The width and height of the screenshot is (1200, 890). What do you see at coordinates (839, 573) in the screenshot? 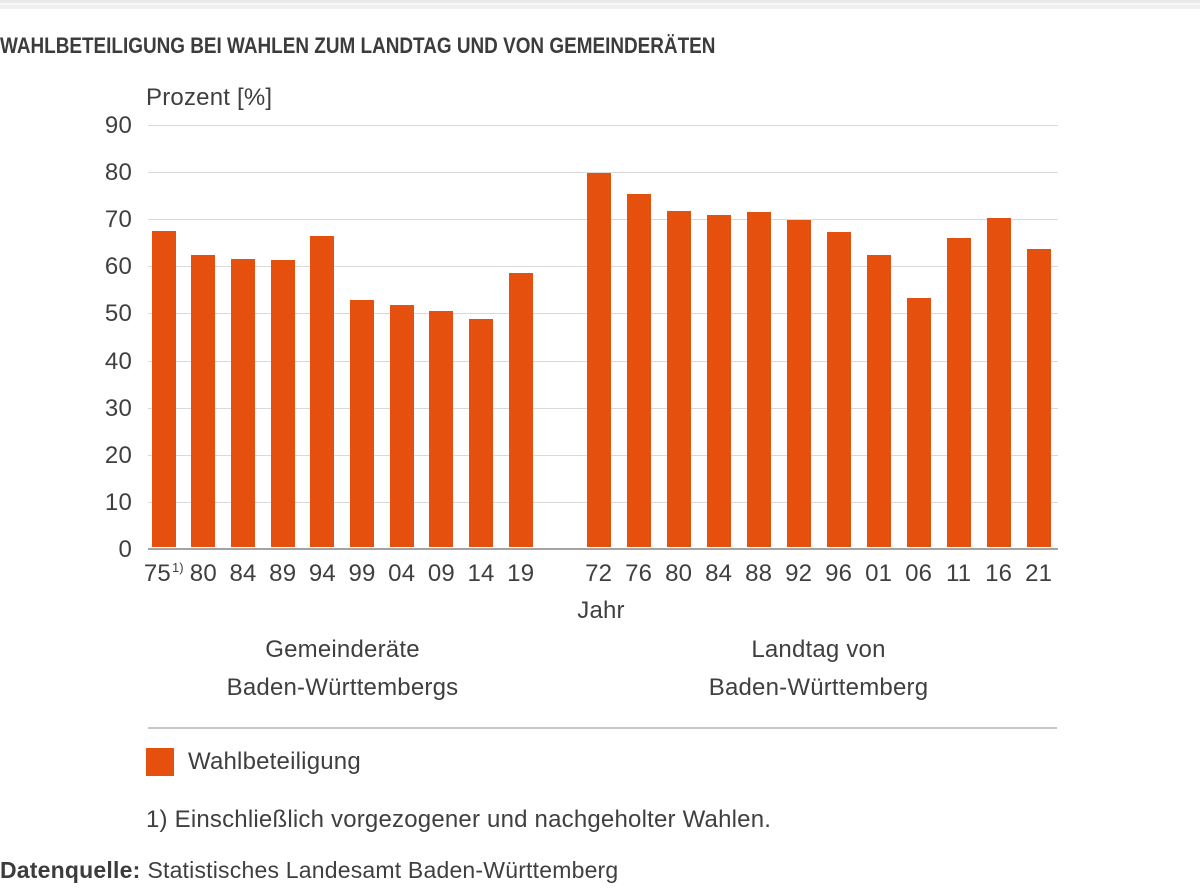
I see `x-tick-label: 96` at bounding box center [839, 573].